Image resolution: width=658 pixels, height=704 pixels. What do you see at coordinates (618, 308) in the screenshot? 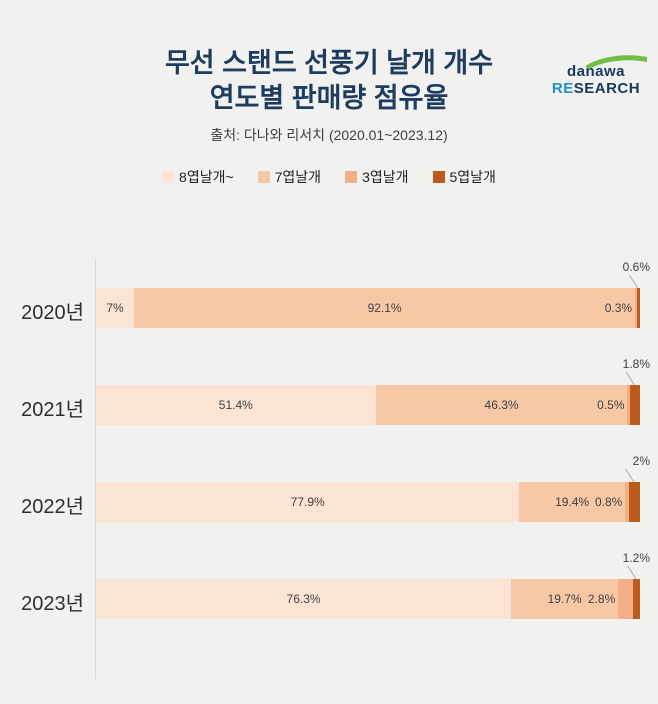
I see `inline-value-label: 0.3%` at bounding box center [618, 308].